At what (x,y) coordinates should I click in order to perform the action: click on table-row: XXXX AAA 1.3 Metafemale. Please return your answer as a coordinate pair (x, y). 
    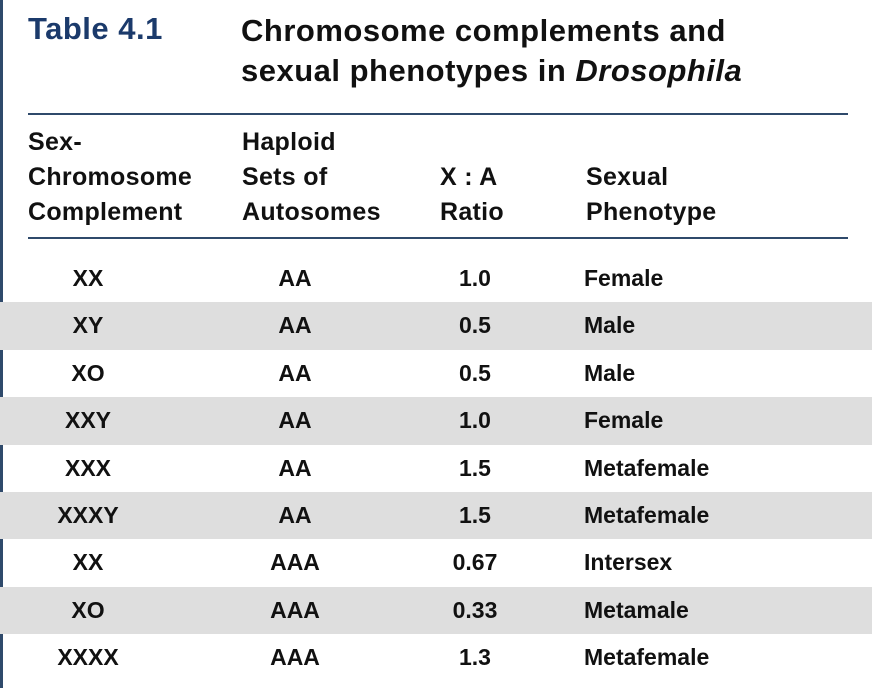
    Looking at the image, I should click on (436, 657).